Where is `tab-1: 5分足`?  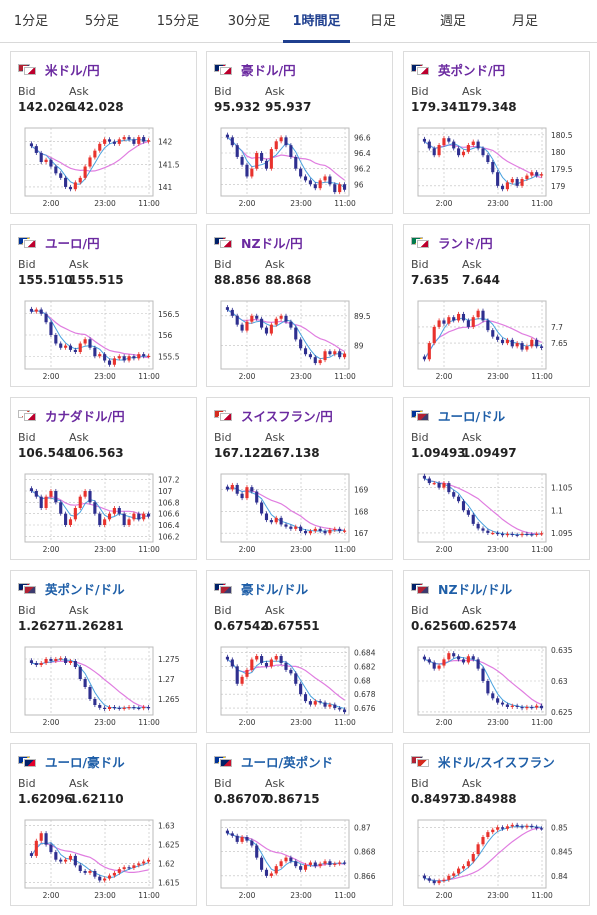 tab-1: 5分足 is located at coordinates (102, 21).